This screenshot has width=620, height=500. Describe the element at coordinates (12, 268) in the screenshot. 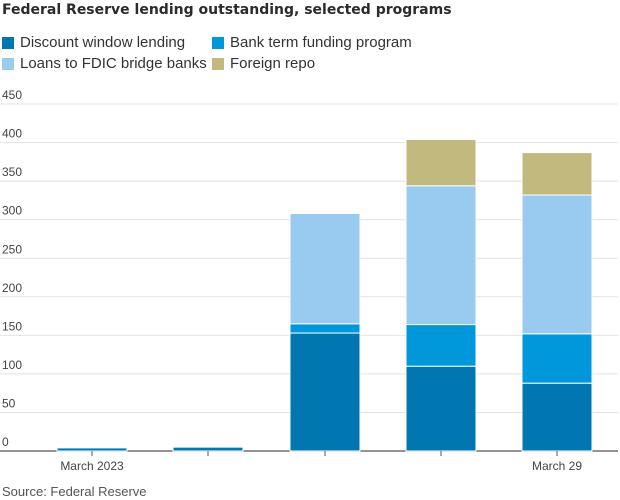

I see `y-tick-labels: 0 50 100 150 200 250 300 350 400 450` at that location.